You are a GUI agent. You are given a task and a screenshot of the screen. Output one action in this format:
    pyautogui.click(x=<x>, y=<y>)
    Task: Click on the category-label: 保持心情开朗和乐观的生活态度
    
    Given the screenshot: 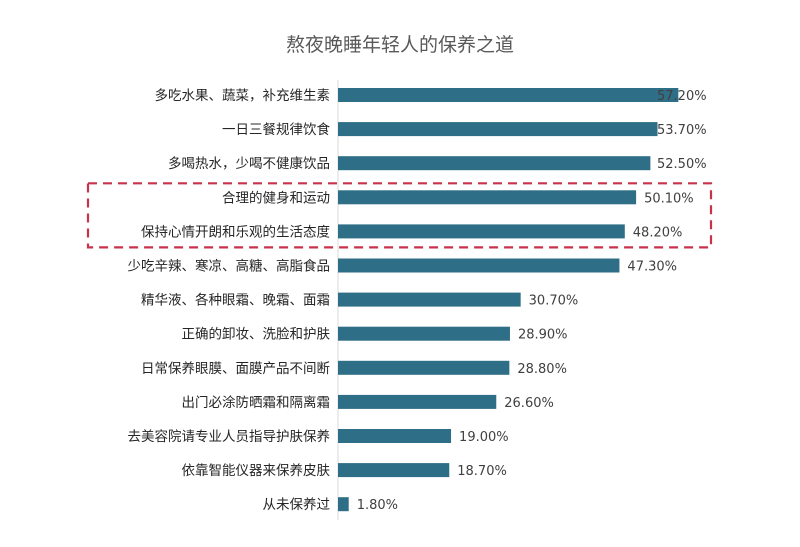 What is the action you would take?
    pyautogui.click(x=235, y=232)
    